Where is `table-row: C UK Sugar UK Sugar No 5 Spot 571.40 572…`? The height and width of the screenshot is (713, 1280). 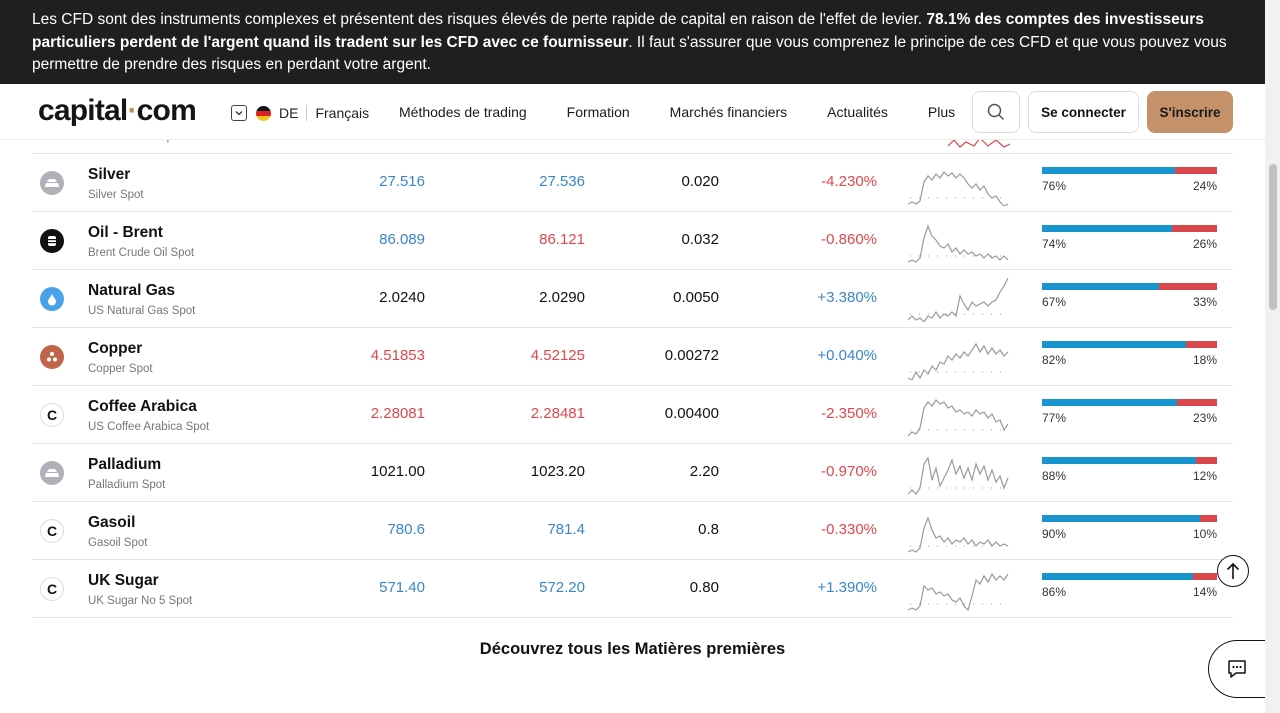 table-row: C UK Sugar UK Sugar No 5 Spot 571.40 572… is located at coordinates (632, 589).